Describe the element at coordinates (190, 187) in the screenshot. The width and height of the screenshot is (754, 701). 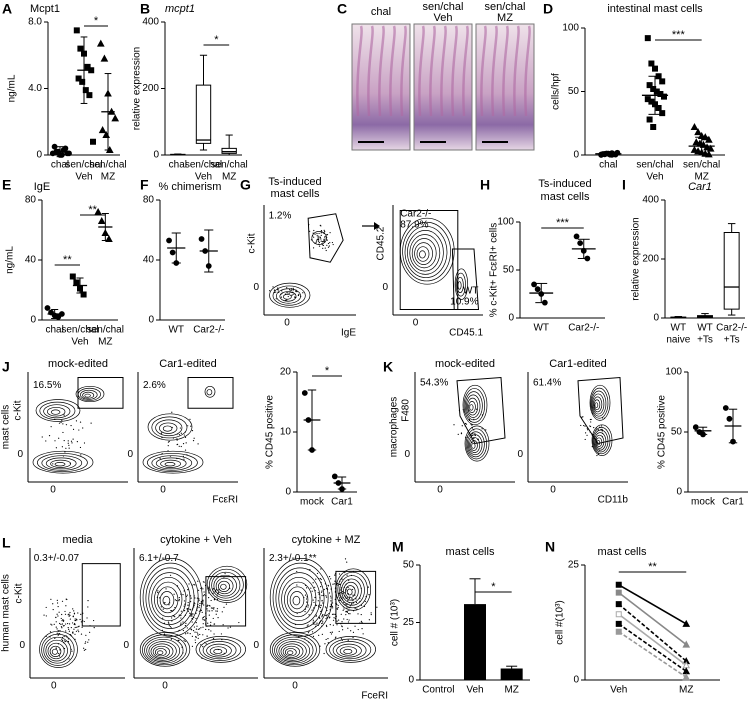
I see `chart-title: % chimerism` at that location.